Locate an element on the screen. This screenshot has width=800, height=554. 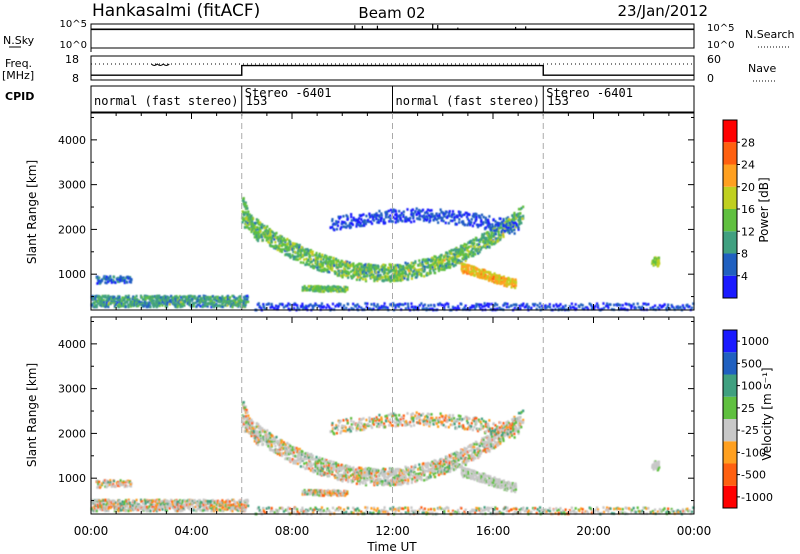
cpid-segment-label: Stereo -6401 is located at coordinates (589, 93).